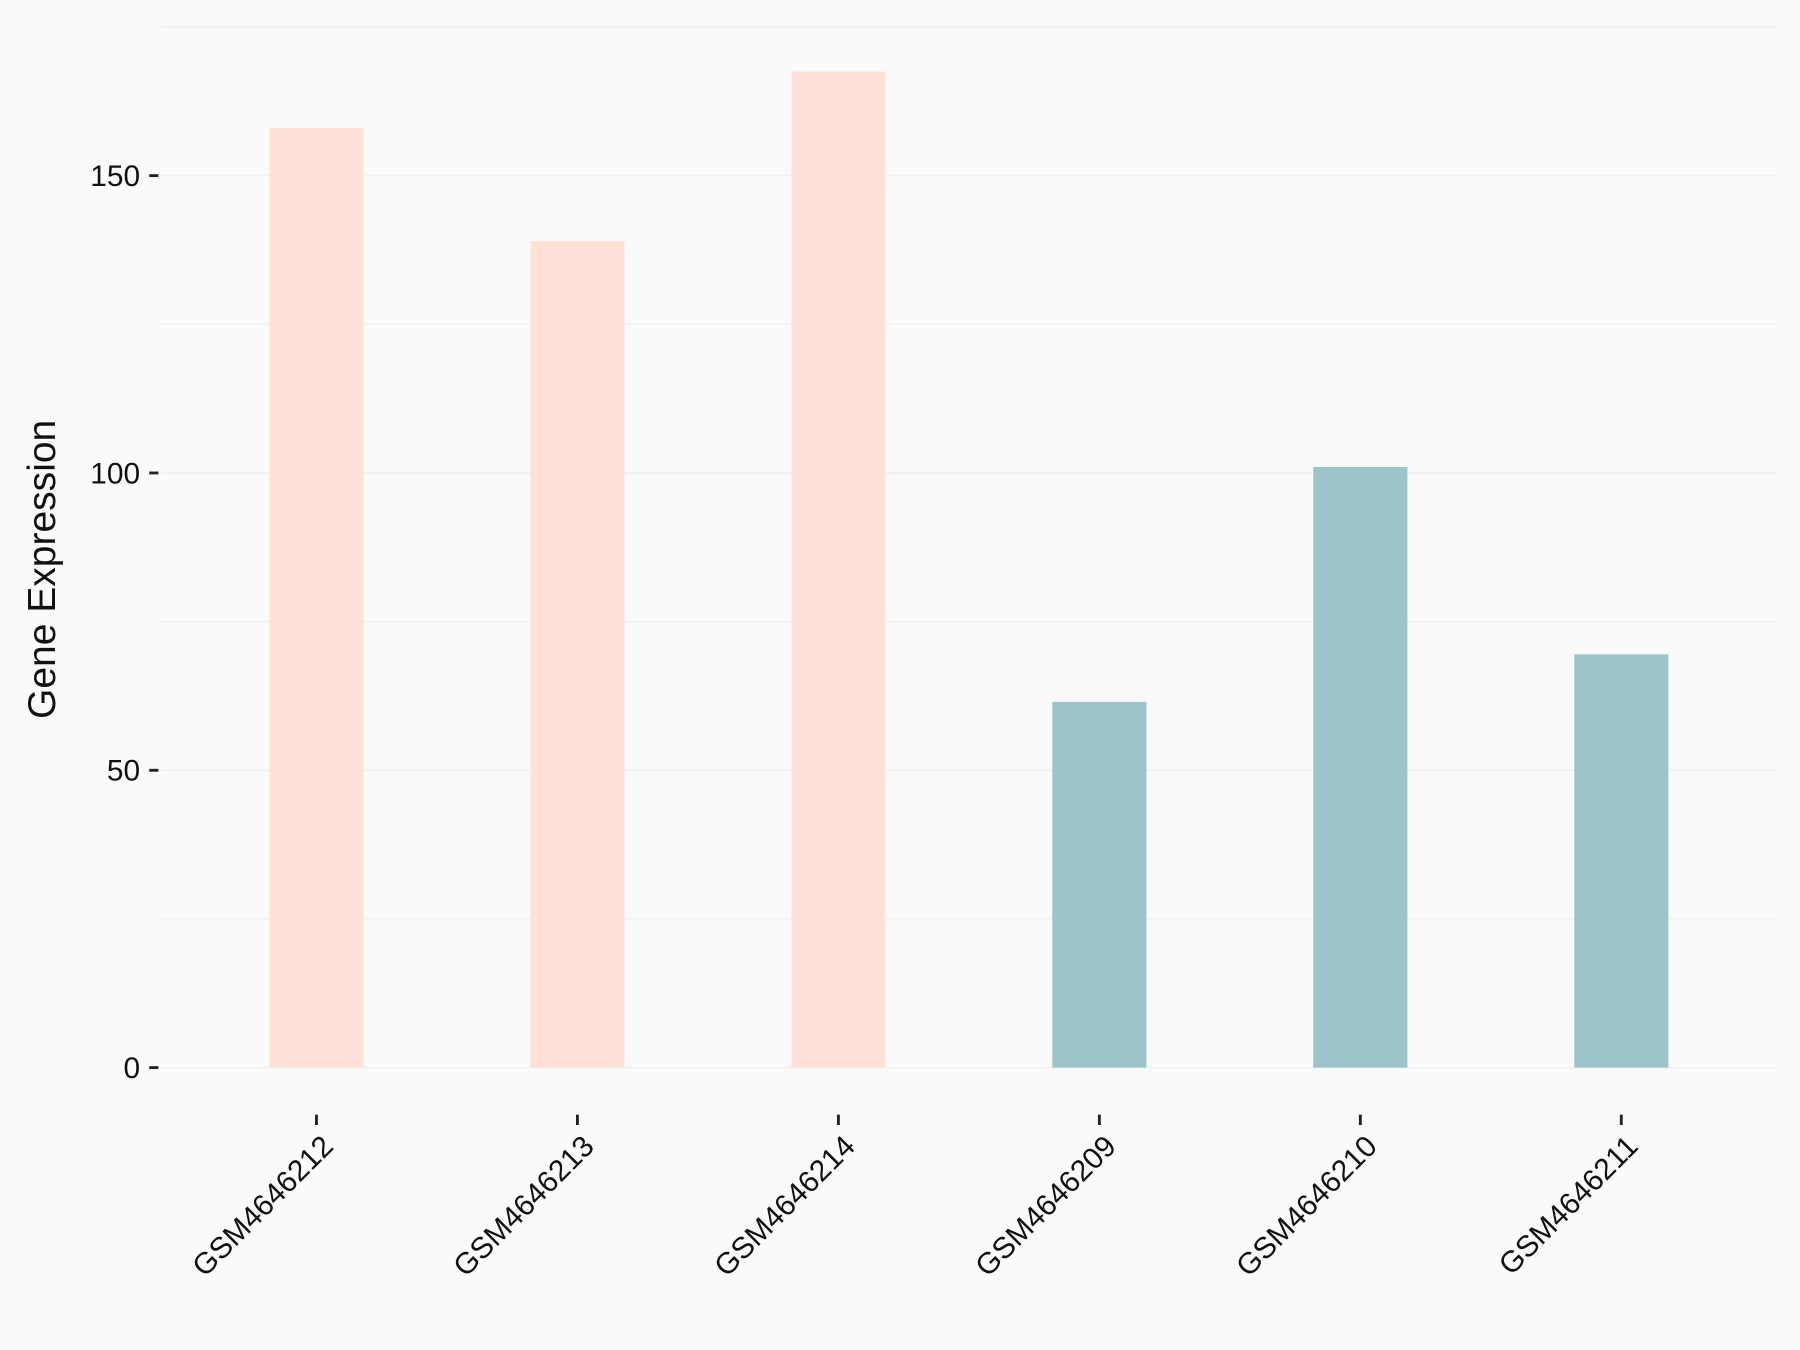 This screenshot has height=1350, width=1800. I want to click on y-tick-label: 150, so click(115, 176).